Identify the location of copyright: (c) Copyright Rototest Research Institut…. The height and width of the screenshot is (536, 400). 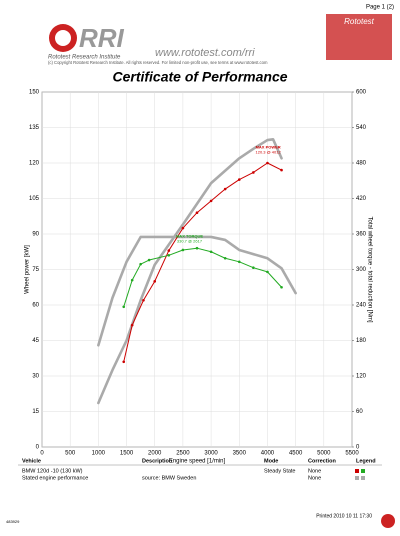
(158, 62).